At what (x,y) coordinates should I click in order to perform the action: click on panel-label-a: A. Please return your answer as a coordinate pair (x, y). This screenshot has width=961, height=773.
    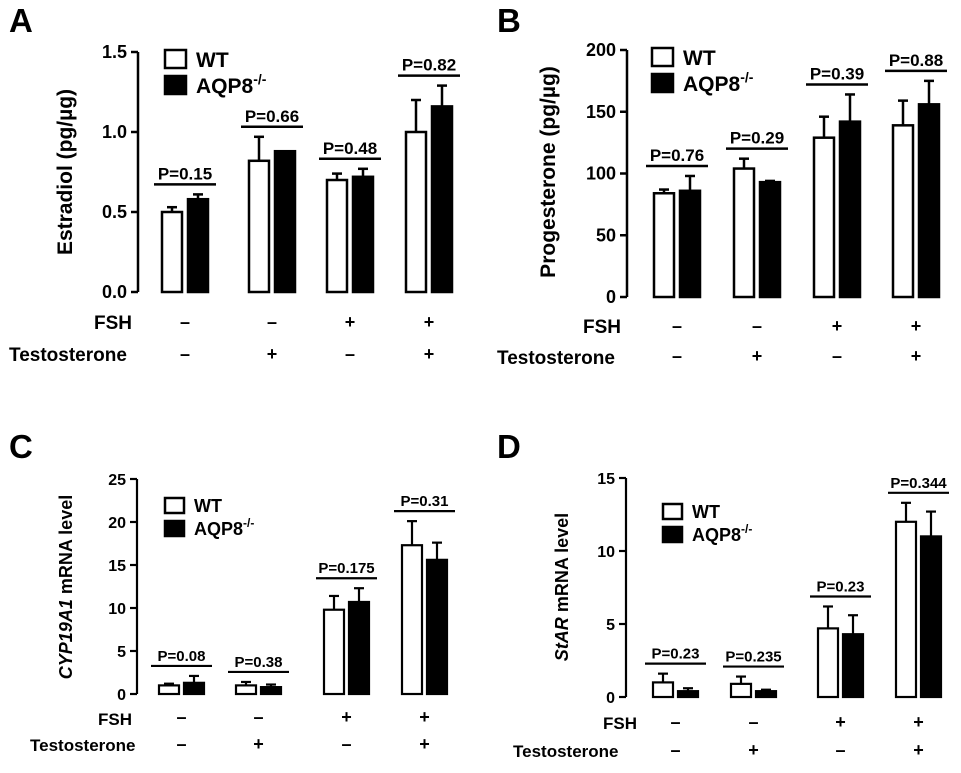
    Looking at the image, I should click on (21, 20).